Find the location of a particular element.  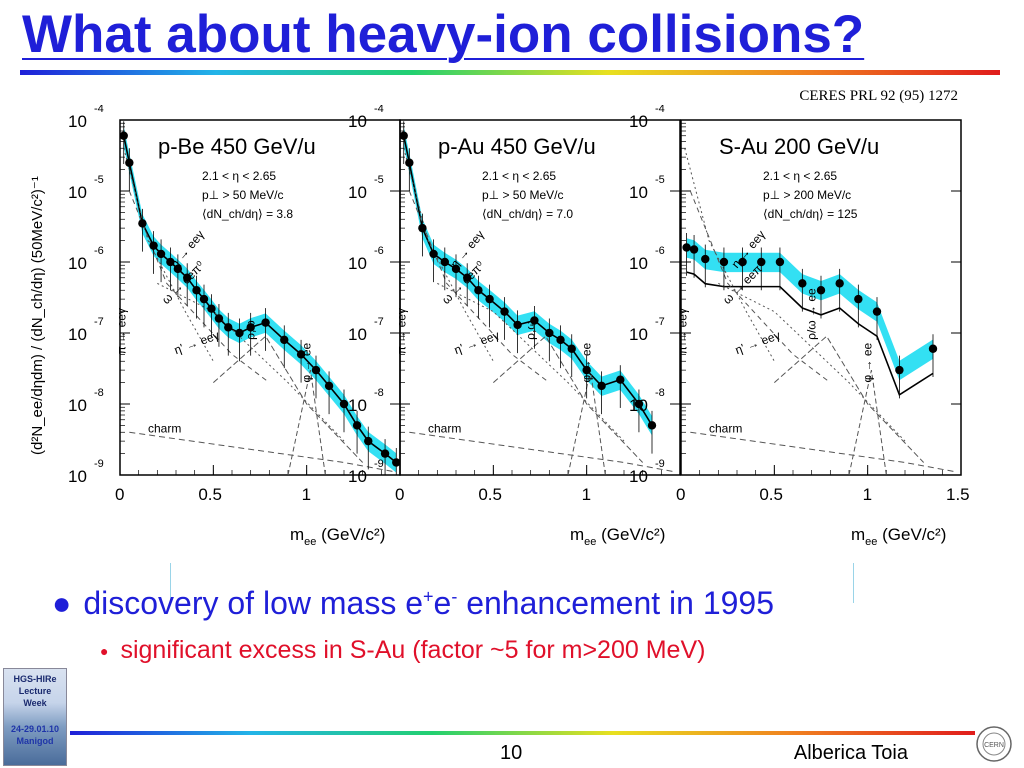

panel-frame is located at coordinates (821, 297).